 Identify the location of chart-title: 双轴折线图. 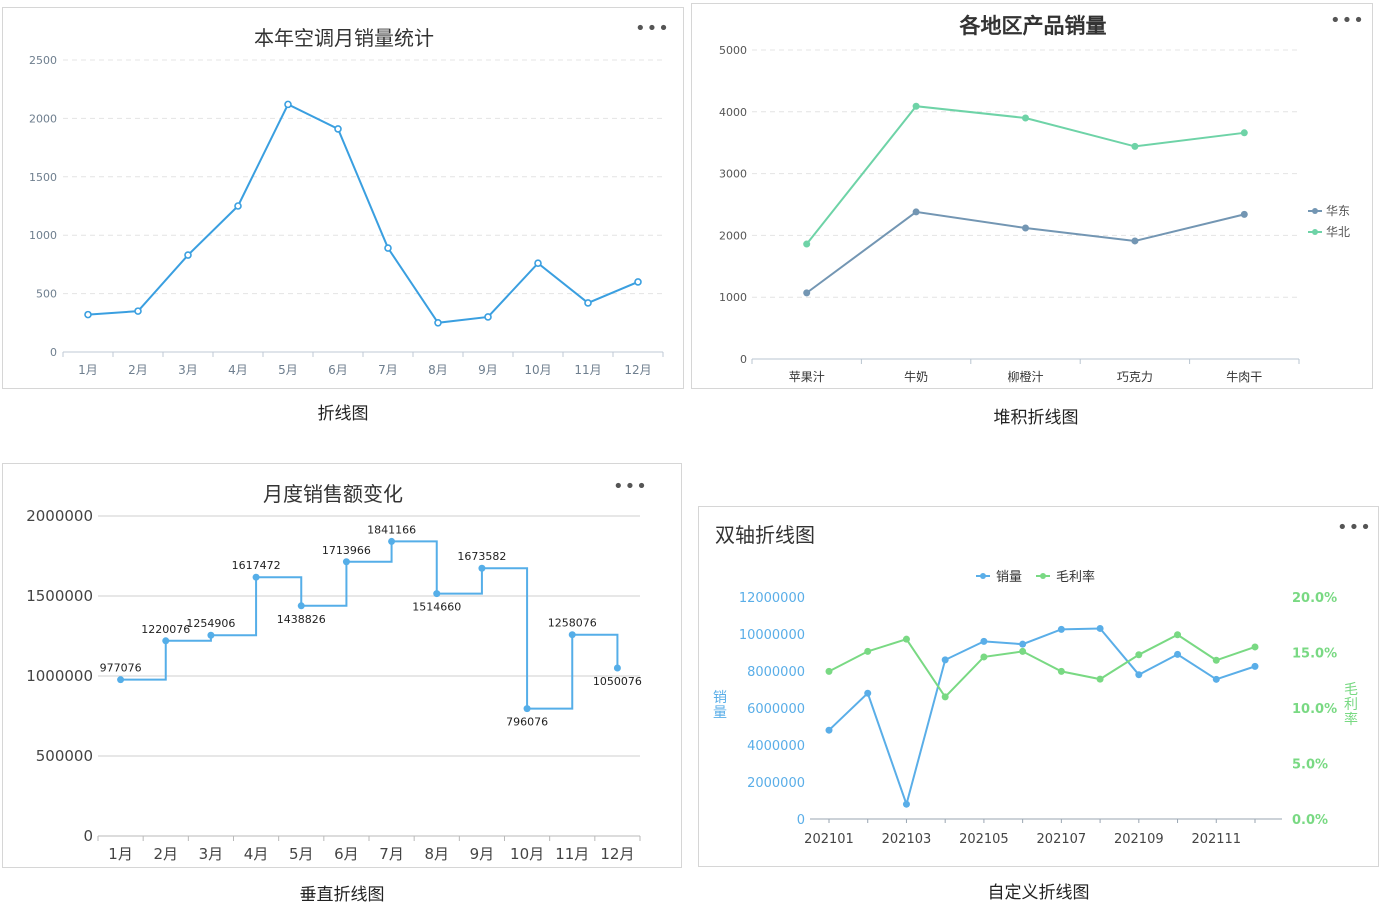
(765, 535).